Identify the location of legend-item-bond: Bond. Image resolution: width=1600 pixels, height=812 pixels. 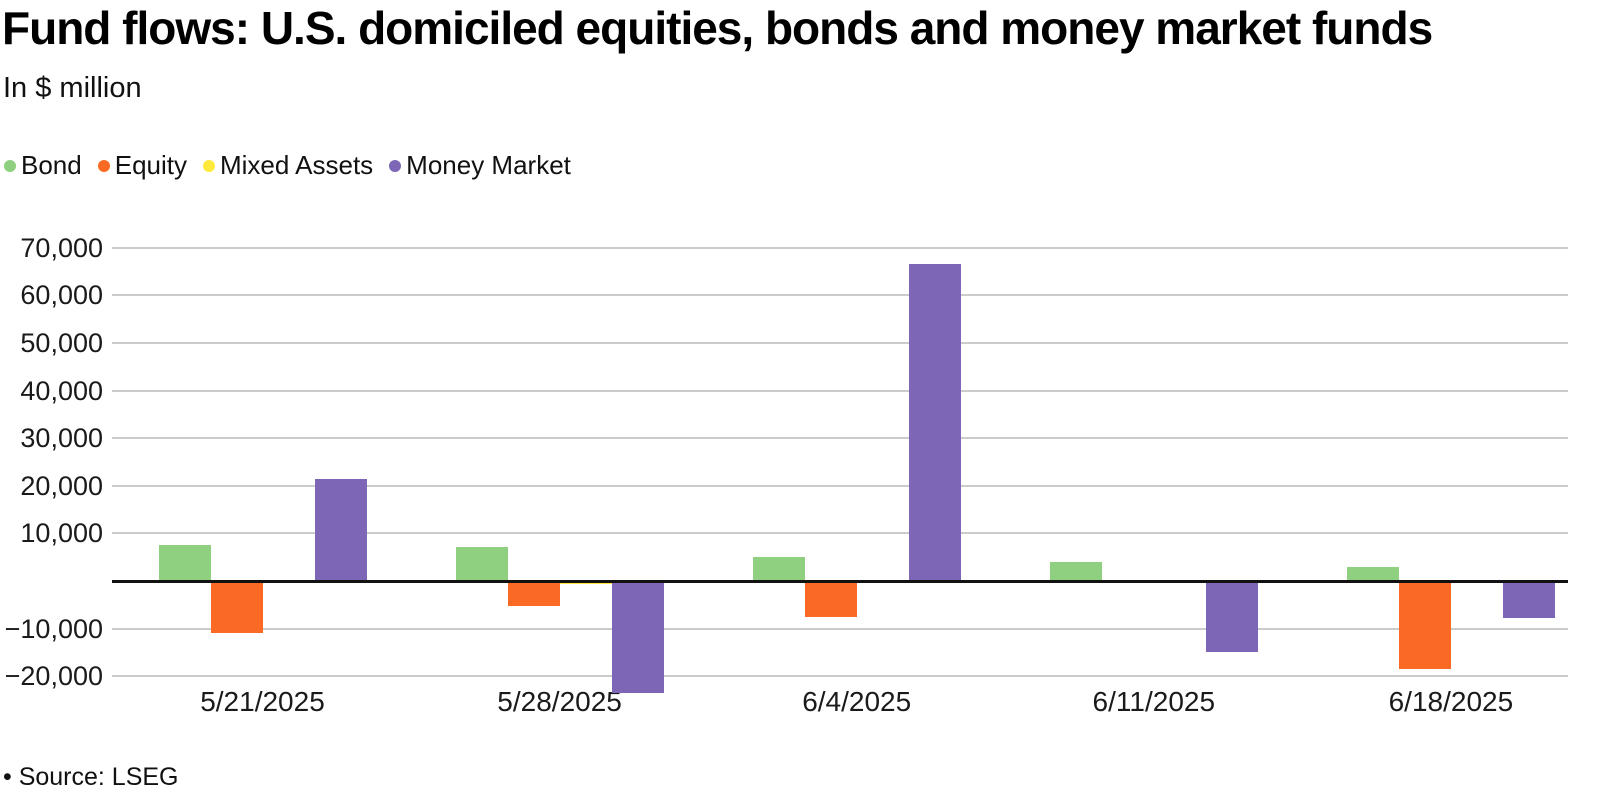
(43, 165).